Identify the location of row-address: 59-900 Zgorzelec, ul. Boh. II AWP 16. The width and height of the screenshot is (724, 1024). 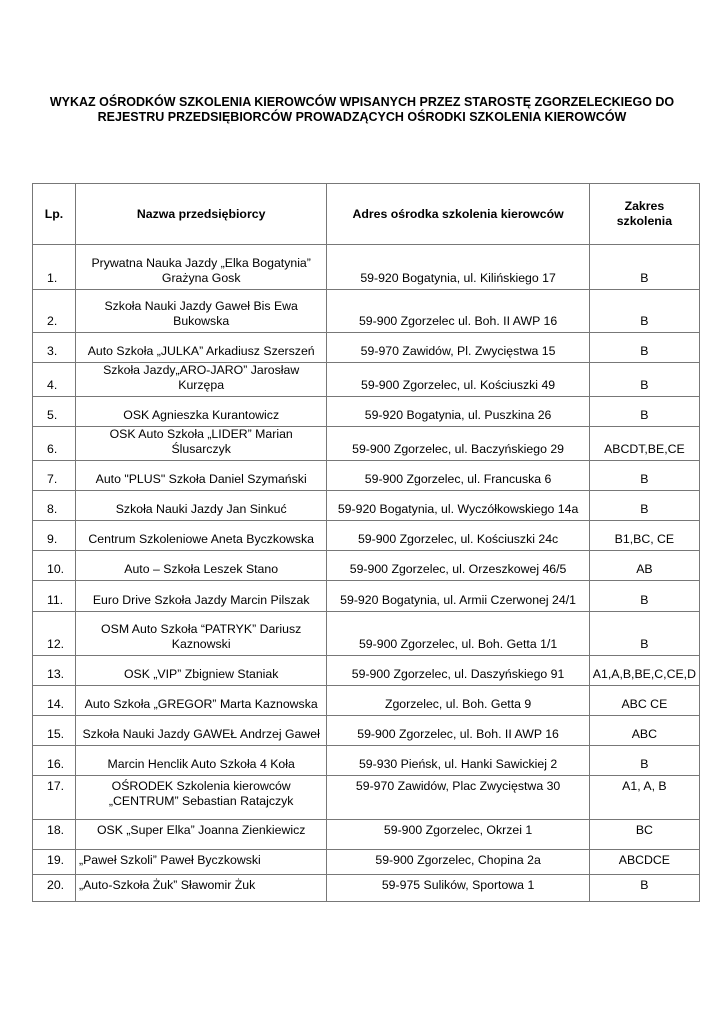
(458, 730).